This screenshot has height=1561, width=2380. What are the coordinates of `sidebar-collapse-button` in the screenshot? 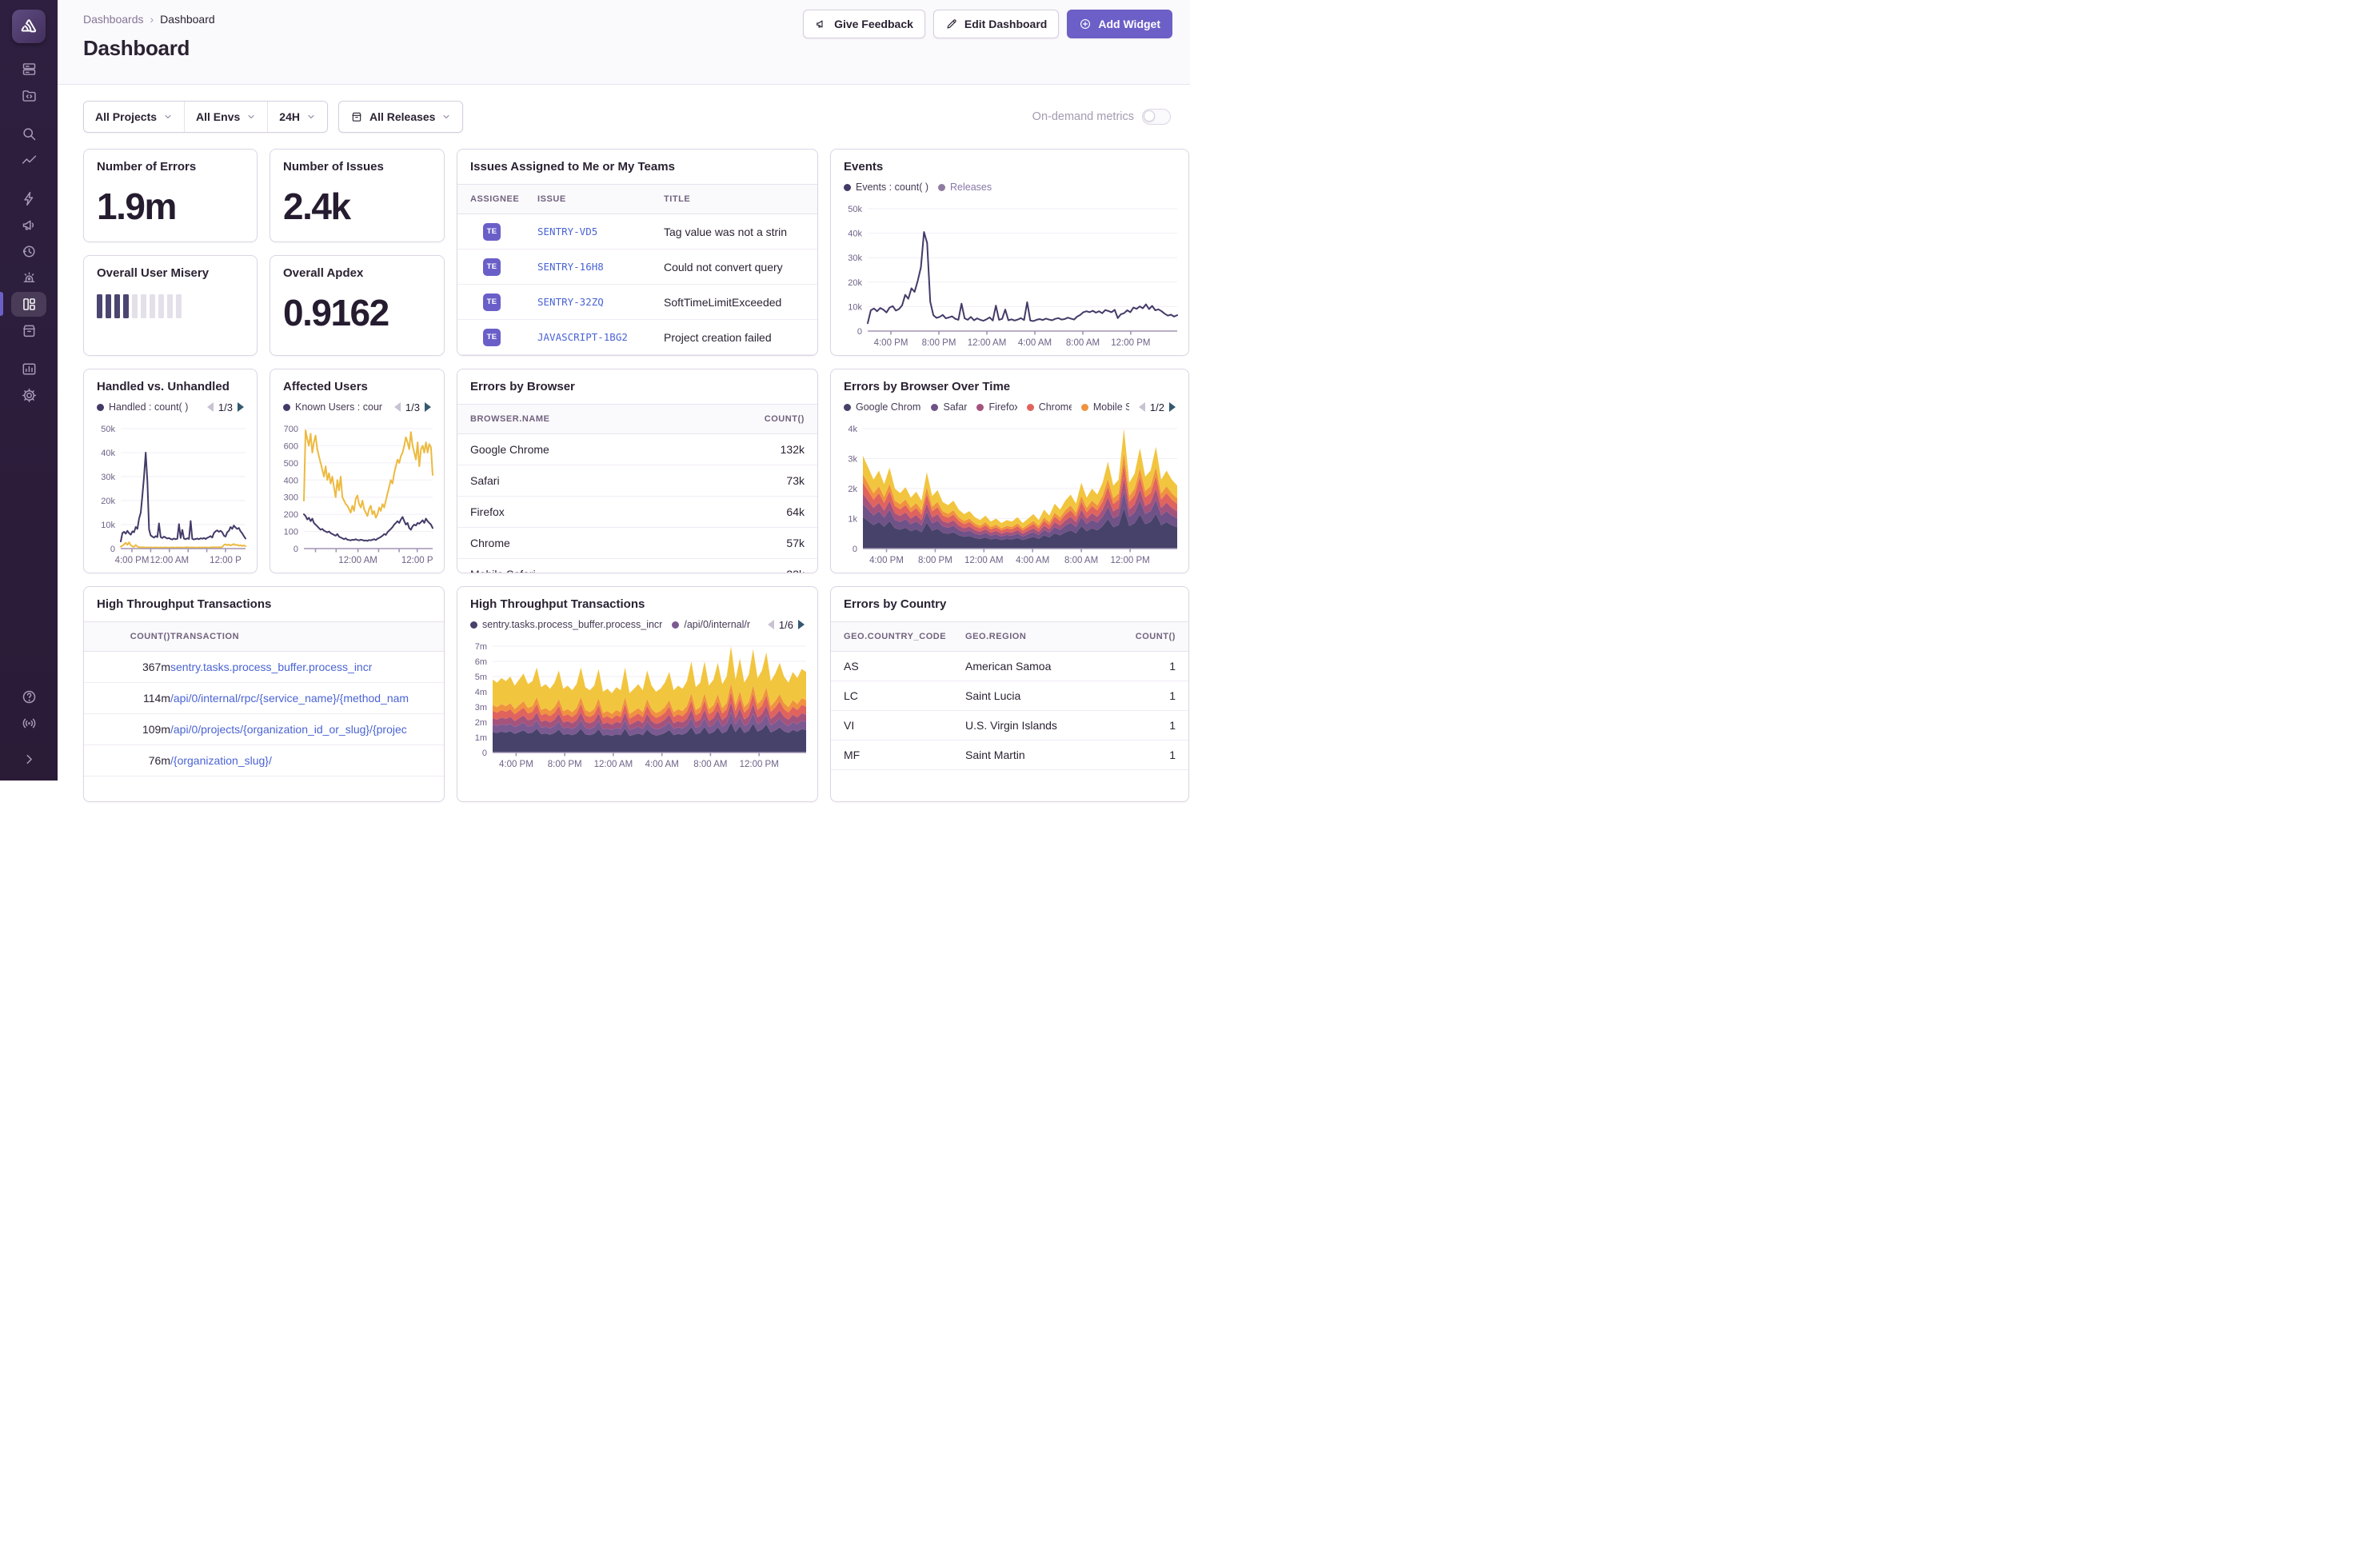 It's located at (29, 759).